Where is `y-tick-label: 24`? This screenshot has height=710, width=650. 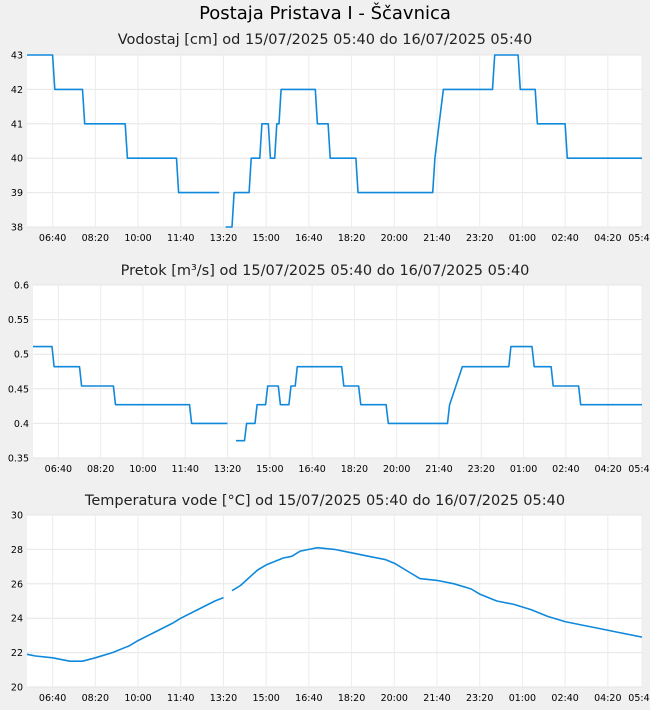
y-tick-label: 24 is located at coordinates (17, 619).